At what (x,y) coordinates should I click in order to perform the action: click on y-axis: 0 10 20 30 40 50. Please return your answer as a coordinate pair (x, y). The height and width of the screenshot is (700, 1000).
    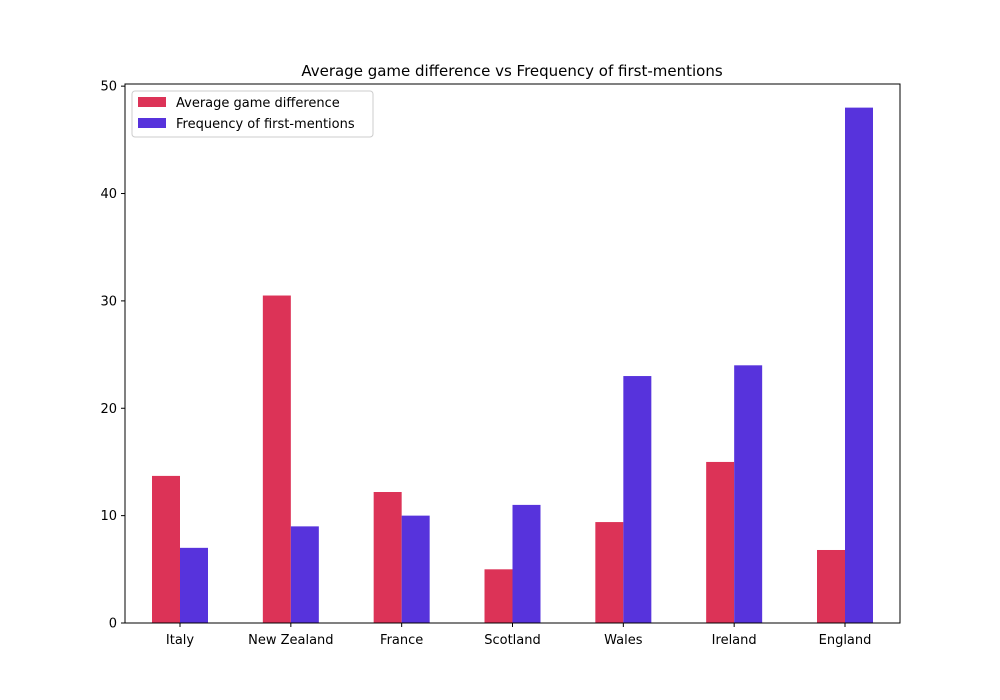
    Looking at the image, I should click on (112, 356).